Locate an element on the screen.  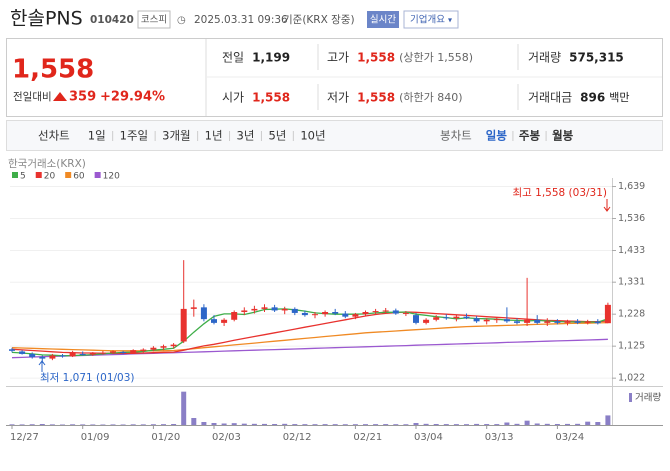
period-tab: 1주일 is located at coordinates (134, 136).